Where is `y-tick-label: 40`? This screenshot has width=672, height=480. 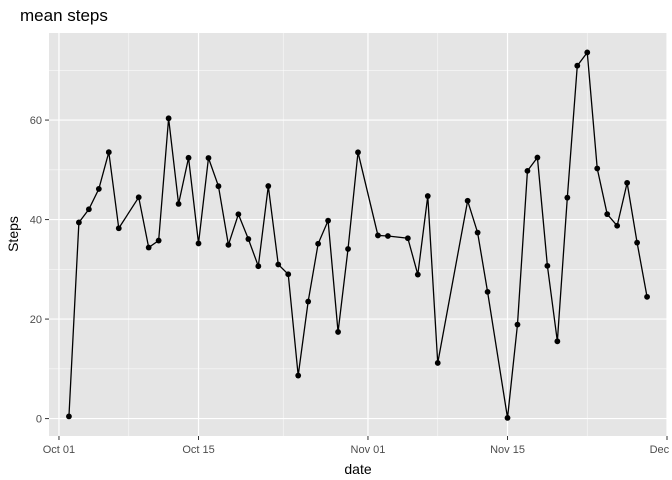
y-tick-label: 40 is located at coordinates (36, 221).